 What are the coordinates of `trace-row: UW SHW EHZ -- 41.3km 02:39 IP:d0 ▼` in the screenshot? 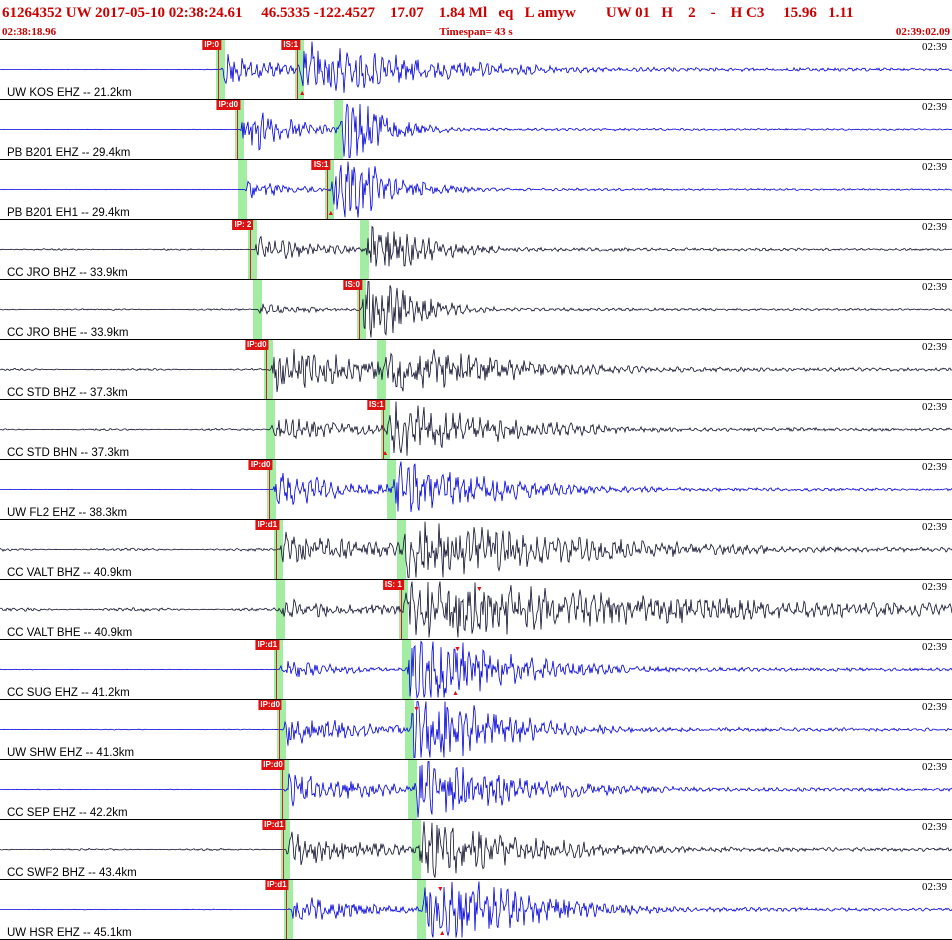 It's located at (476, 730).